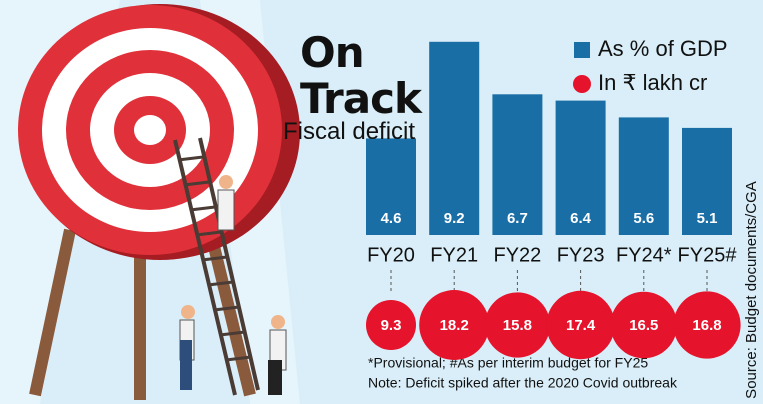 The image size is (763, 404). What do you see at coordinates (517, 218) in the screenshot?
I see `value-label: 6.7` at bounding box center [517, 218].